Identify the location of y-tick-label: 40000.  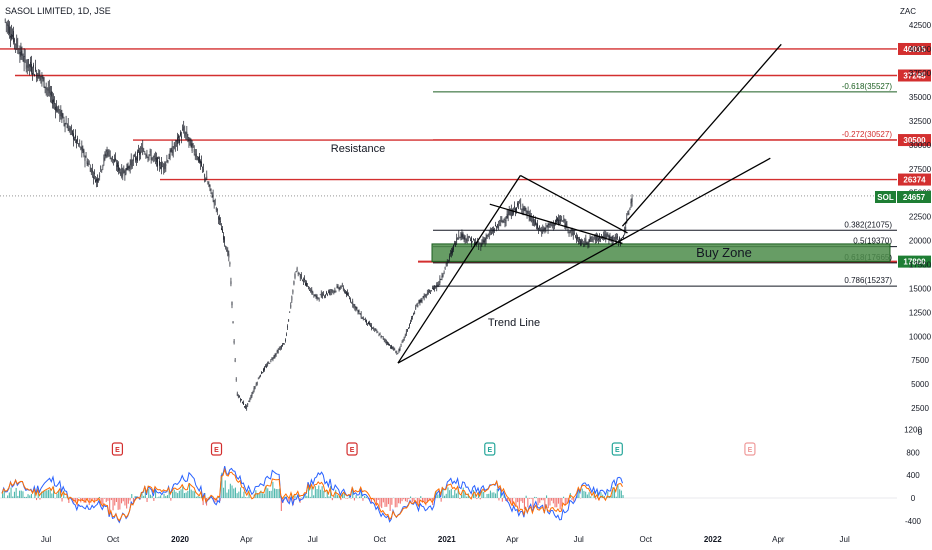
(920, 49).